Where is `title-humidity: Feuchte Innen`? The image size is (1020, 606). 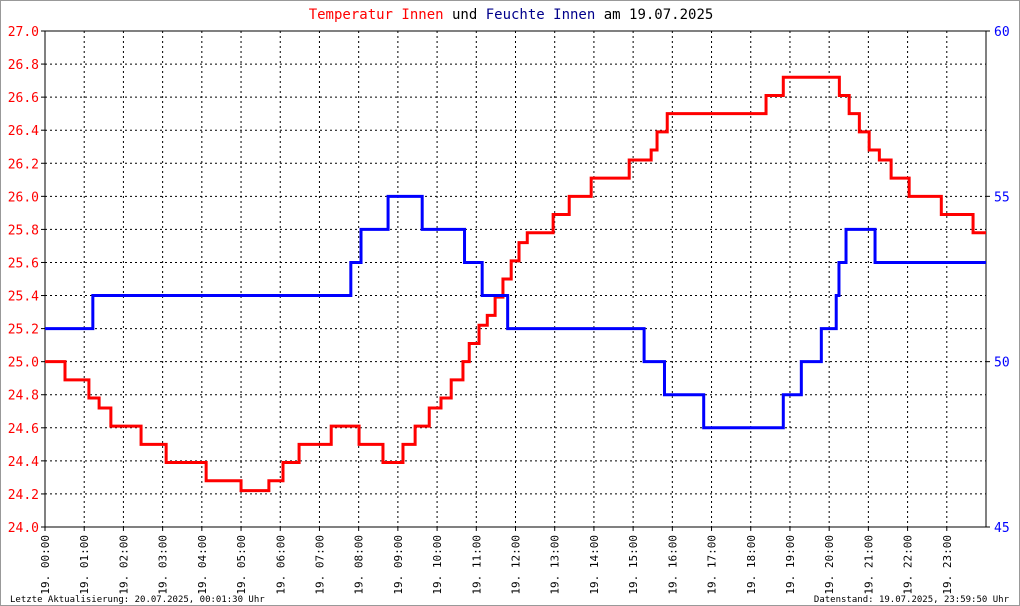 title-humidity: Feuchte Innen is located at coordinates (541, 15).